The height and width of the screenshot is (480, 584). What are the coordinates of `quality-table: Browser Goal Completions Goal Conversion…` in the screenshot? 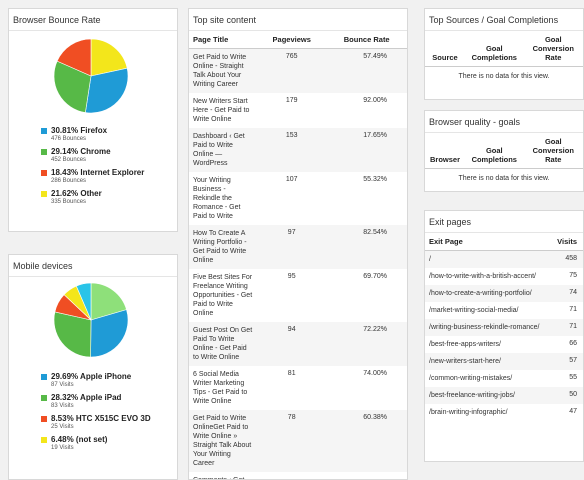 It's located at (504, 151).